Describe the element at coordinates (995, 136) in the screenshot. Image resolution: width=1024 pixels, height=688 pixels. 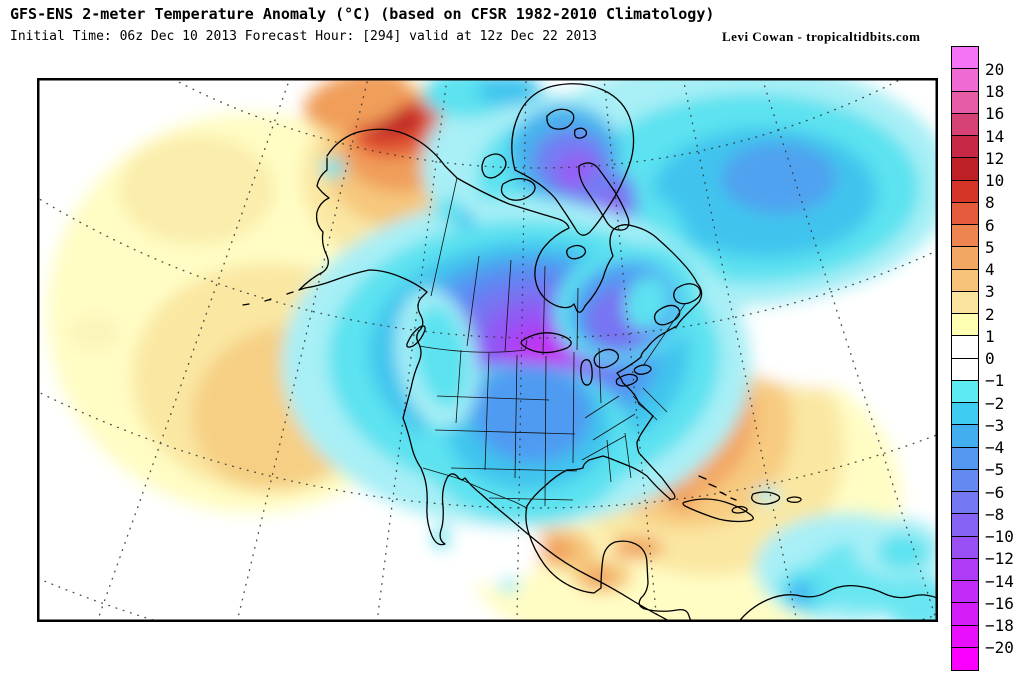
I see `colorbar-tick-label: 14` at that location.